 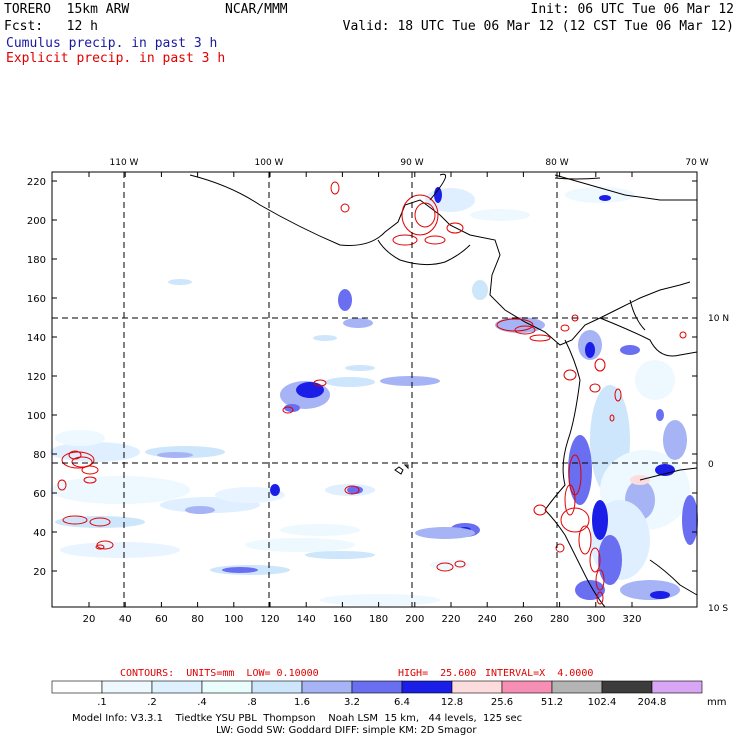 I want to click on x-tick-label: 280, so click(x=559, y=619).